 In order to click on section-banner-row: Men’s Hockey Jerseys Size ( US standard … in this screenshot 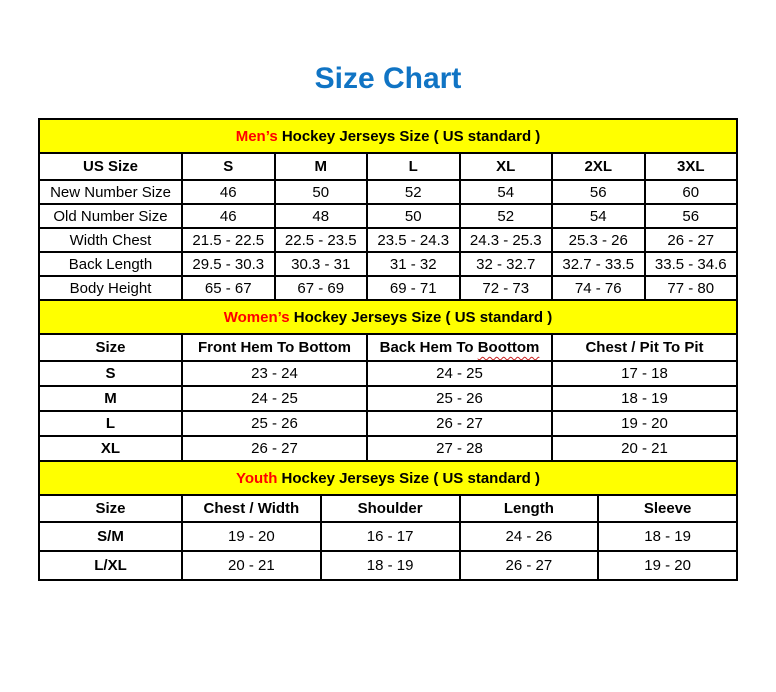, I will do `click(388, 136)`.